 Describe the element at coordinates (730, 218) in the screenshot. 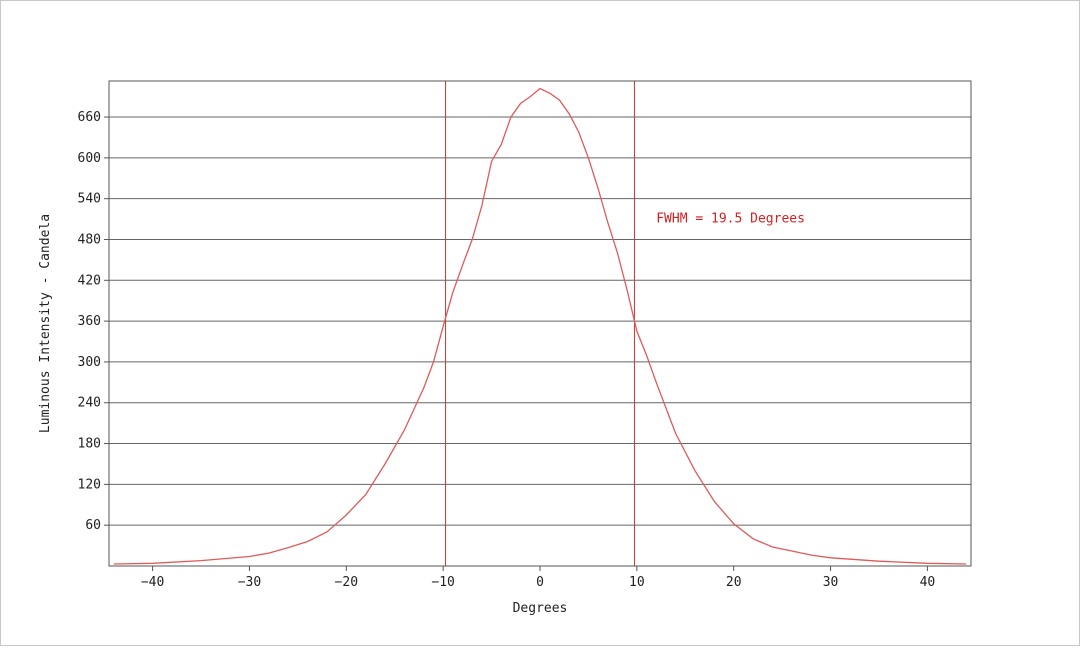

I see `fwhm-annotation: FWHM = 19.5 Degrees` at that location.